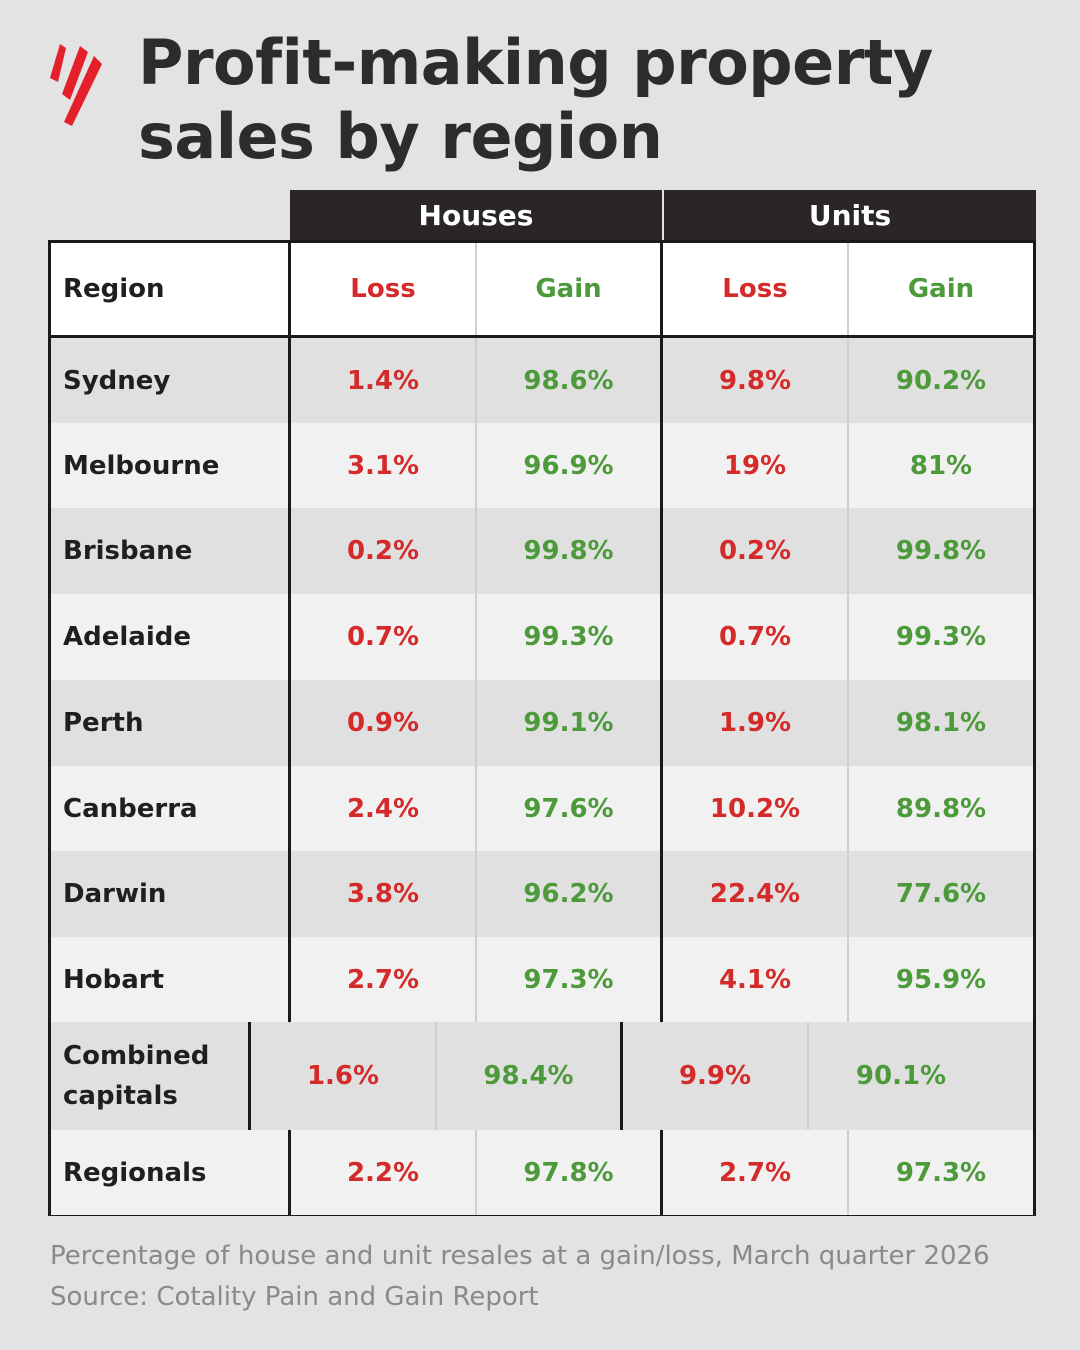 The image size is (1080, 1350). Describe the element at coordinates (941, 380) in the screenshot. I see `units-gain-cell: 90.2%` at that location.